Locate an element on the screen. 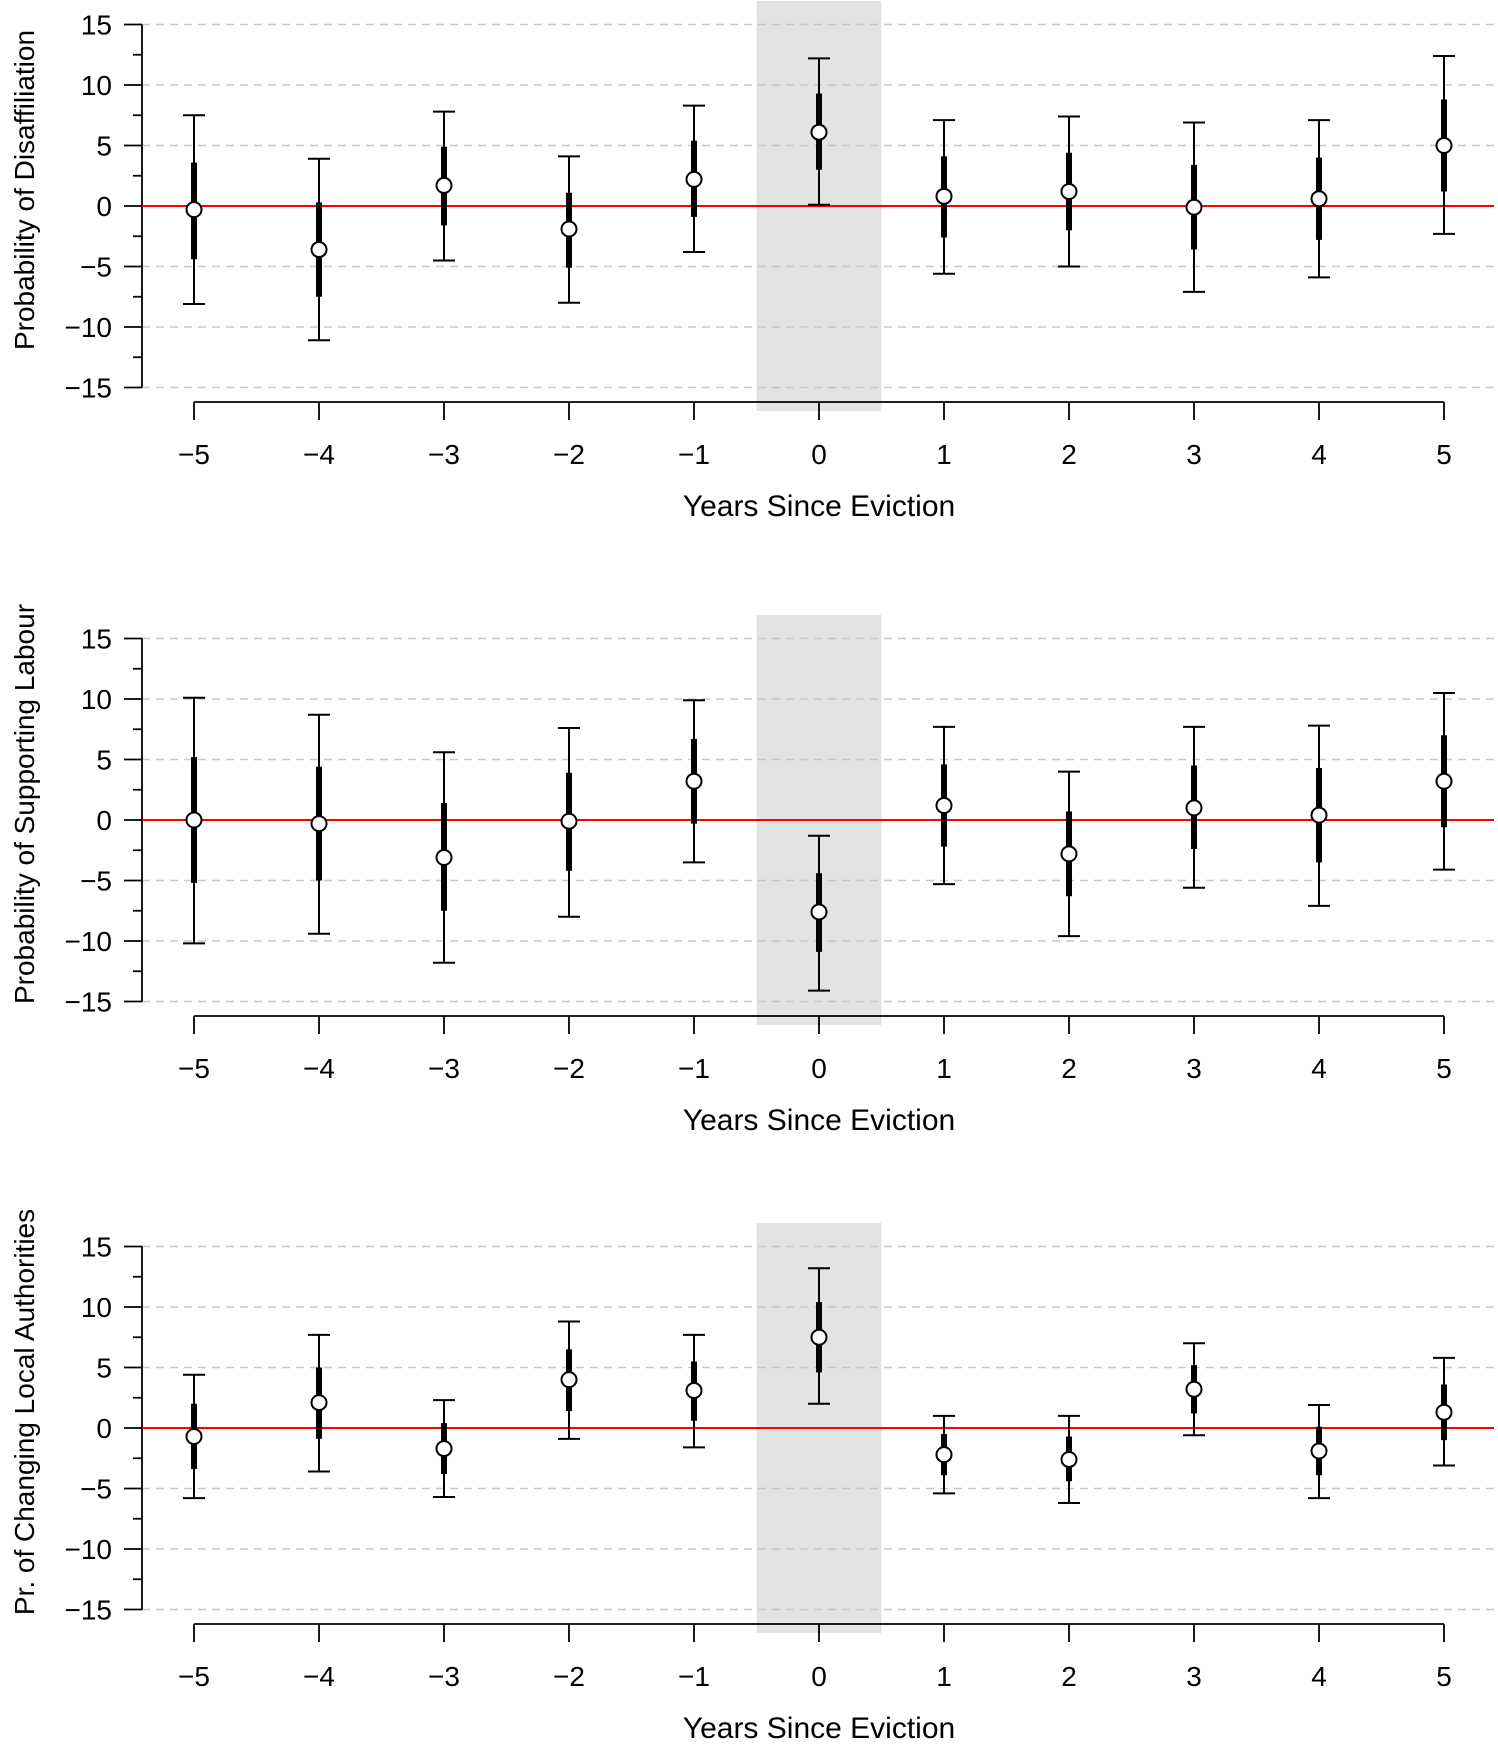 This screenshot has width=1498, height=1745. x-tick-label: 4 is located at coordinates (1319, 1068).